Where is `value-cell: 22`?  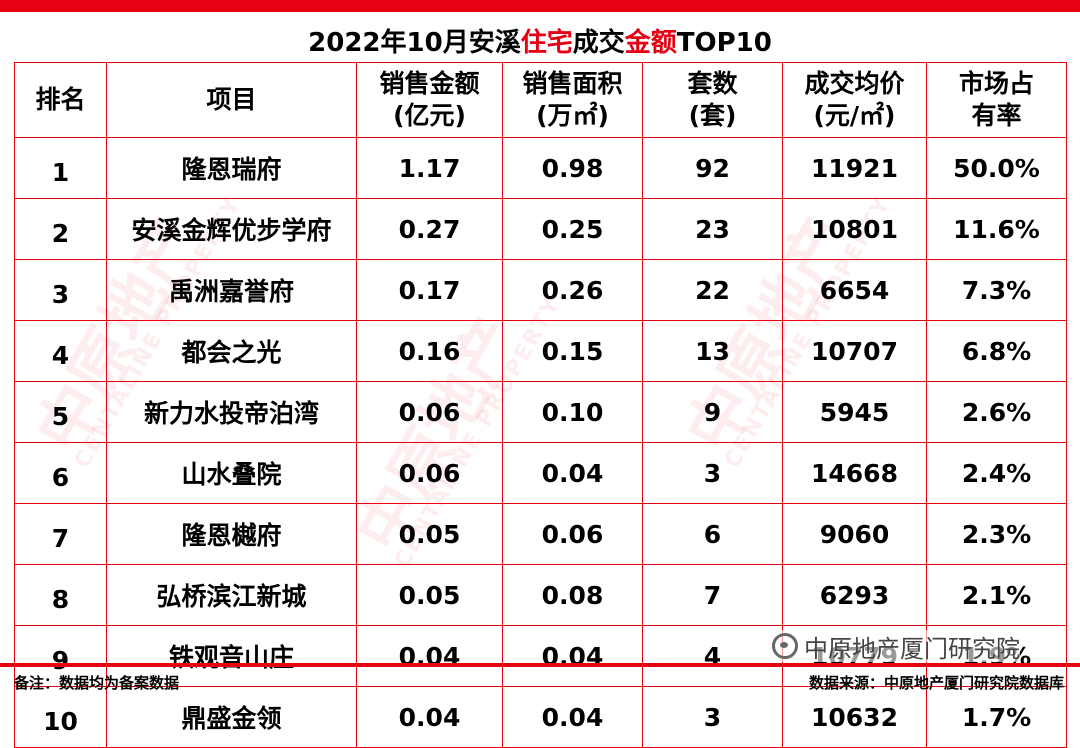
value-cell: 22 is located at coordinates (712, 290).